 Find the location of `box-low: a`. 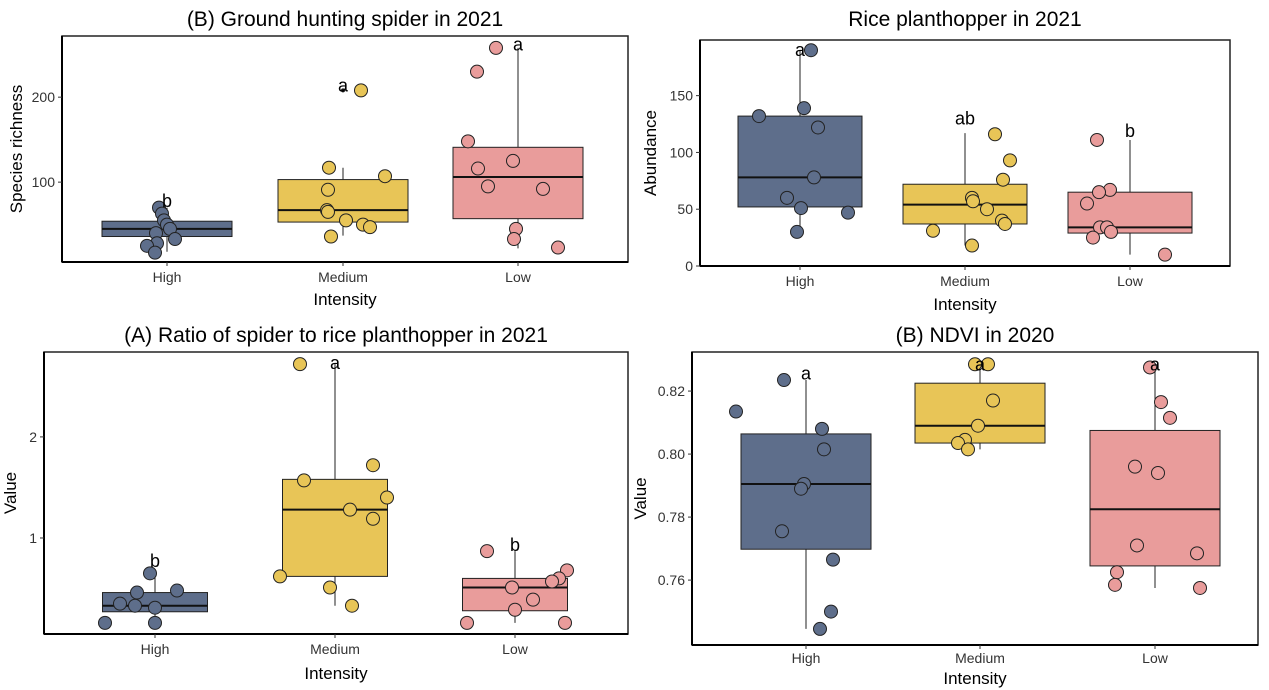

box-low: a is located at coordinates (518, 144).